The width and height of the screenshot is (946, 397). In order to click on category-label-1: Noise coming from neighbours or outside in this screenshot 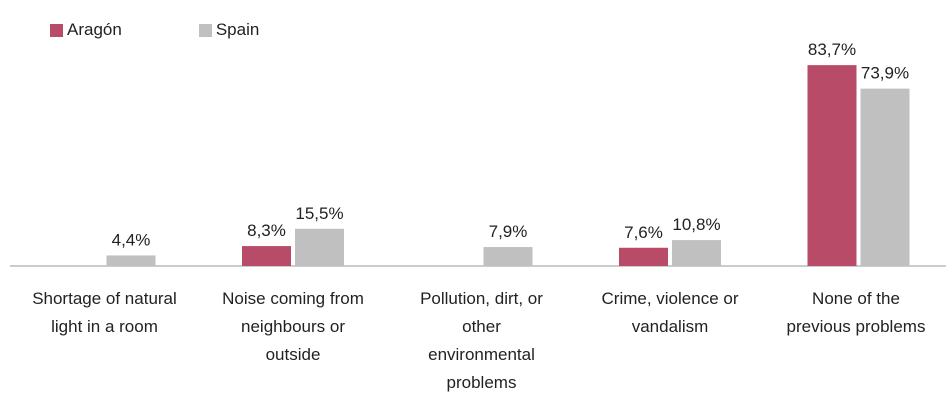, I will do `click(293, 327)`.